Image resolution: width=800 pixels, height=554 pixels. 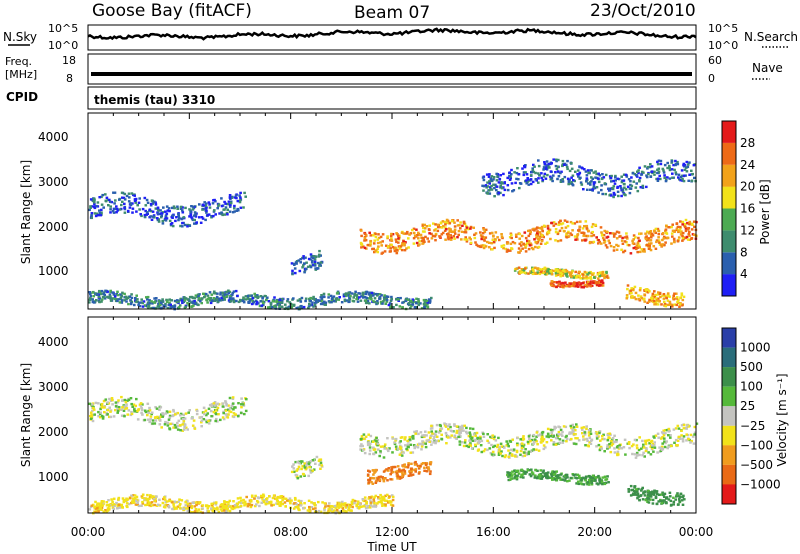 I want to click on freq-label-line2: [MHz], so click(x=21, y=74).